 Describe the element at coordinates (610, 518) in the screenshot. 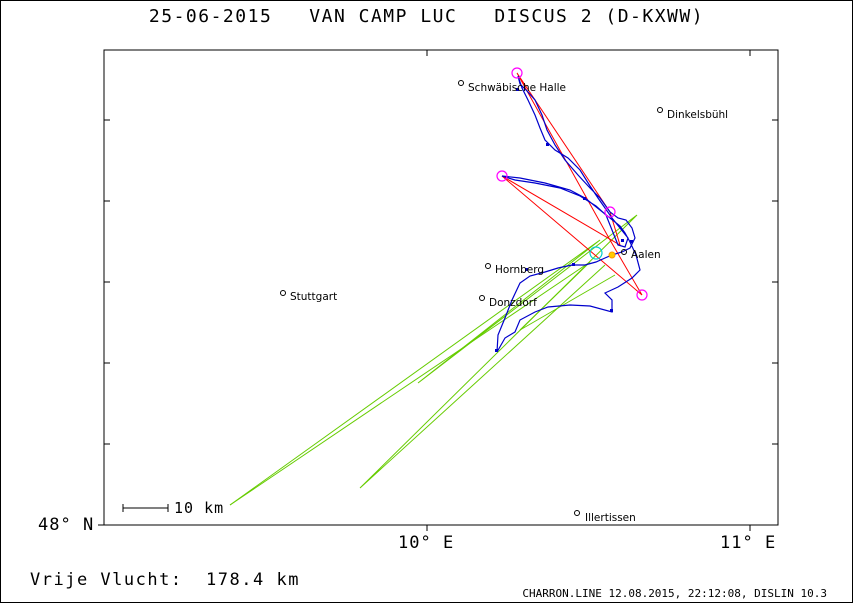

I see `town-label: Illertissen` at that location.